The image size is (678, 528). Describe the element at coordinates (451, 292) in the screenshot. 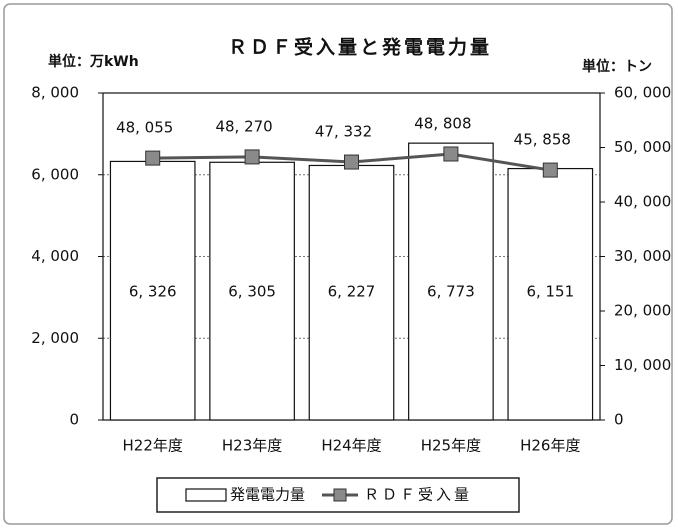

I see `bar-value-label: 6, 773` at that location.